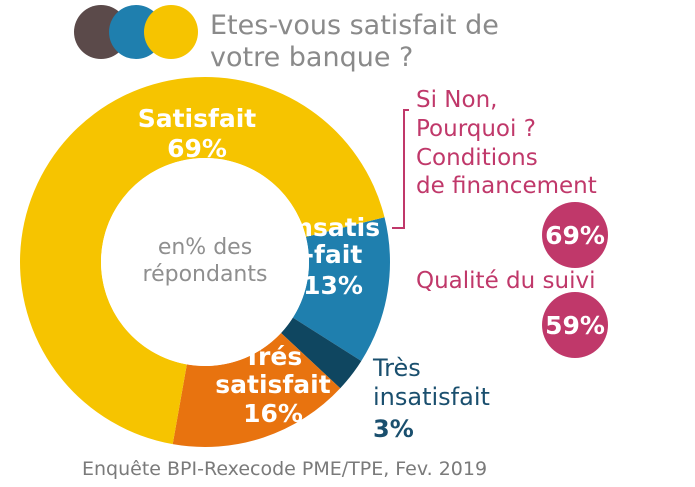 The height and width of the screenshot is (487, 695). I want to click on slice-label-tres-insatisfait-value: 3%, so click(393, 429).